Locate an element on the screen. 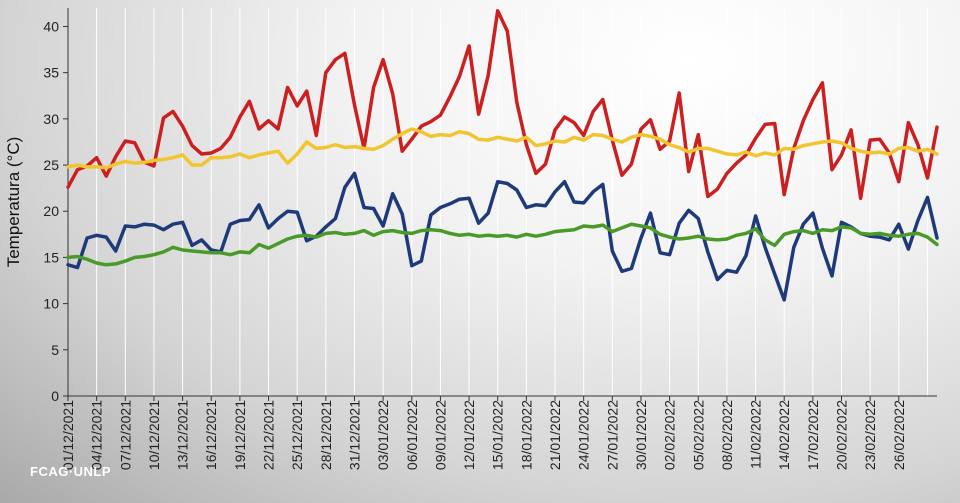  x-tick-label: 02/02/2022 is located at coordinates (670, 435).